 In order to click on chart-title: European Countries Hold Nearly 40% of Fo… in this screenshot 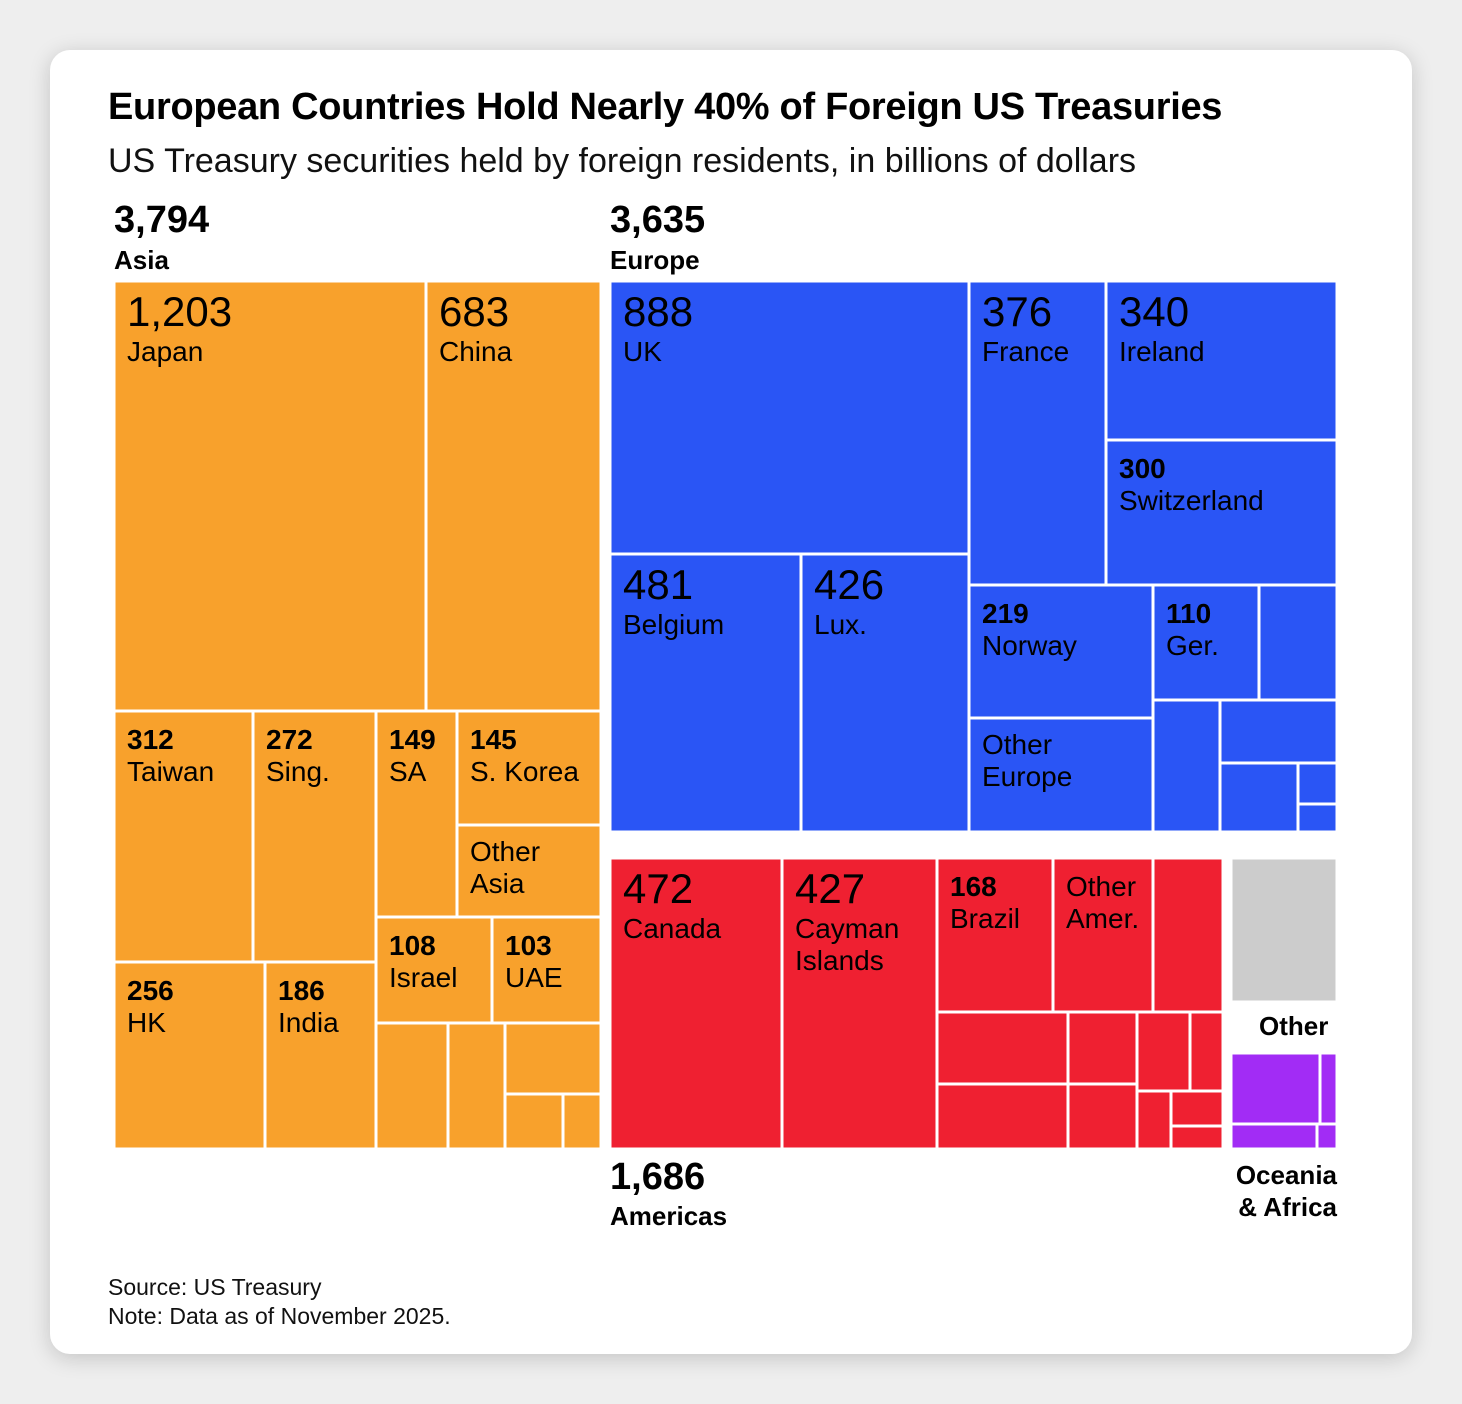, I will do `click(665, 107)`.